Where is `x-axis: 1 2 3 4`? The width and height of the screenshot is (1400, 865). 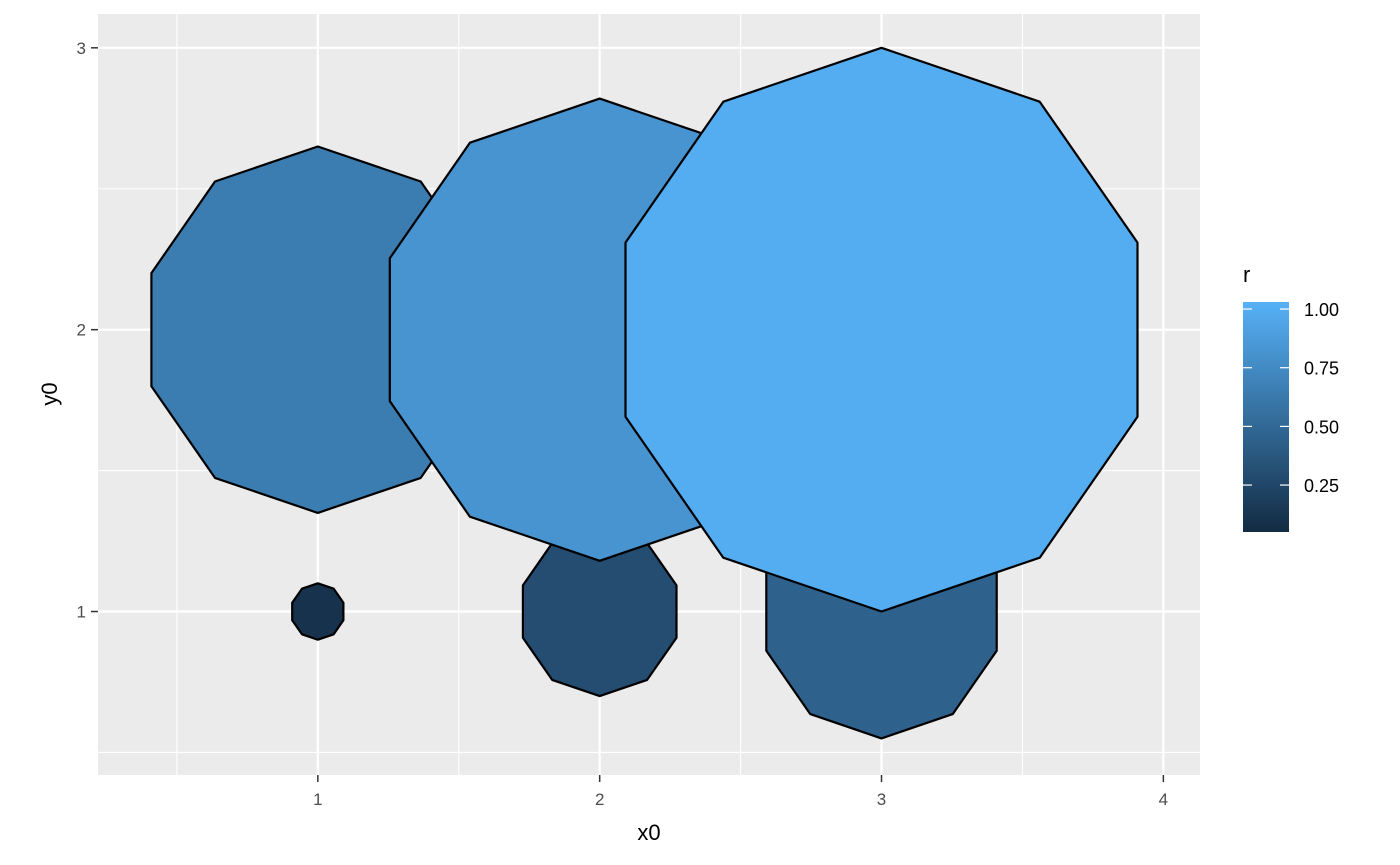 x-axis: 1 2 3 4 is located at coordinates (740, 792).